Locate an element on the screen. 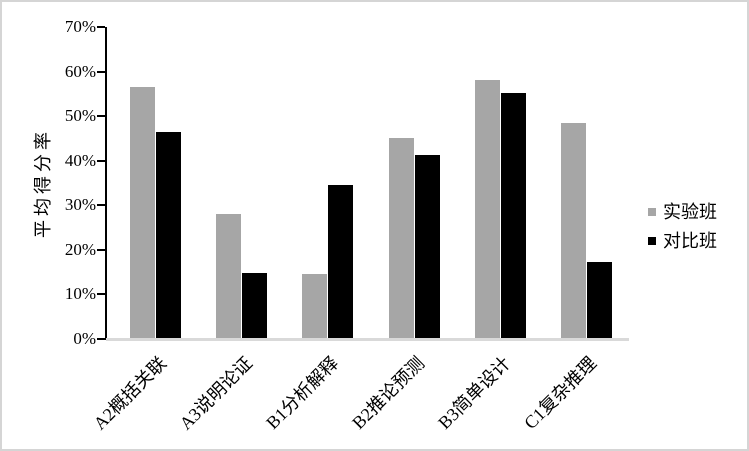 The height and width of the screenshot is (451, 749). y-tick-label: 70% is located at coordinates (80, 26).